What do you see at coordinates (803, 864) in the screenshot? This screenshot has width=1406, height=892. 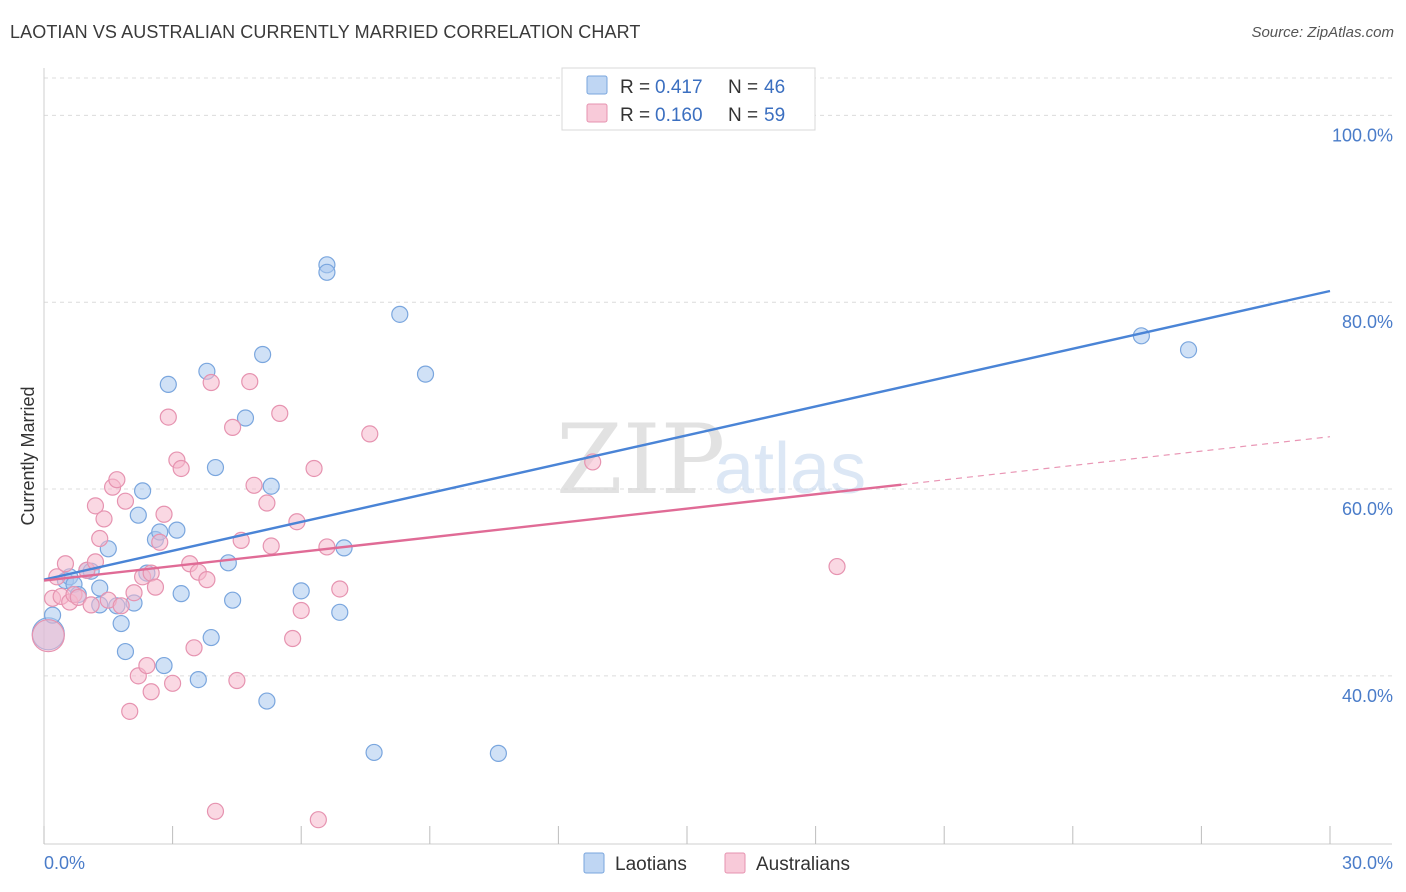 I see `legend-australians-label: Australians` at bounding box center [803, 864].